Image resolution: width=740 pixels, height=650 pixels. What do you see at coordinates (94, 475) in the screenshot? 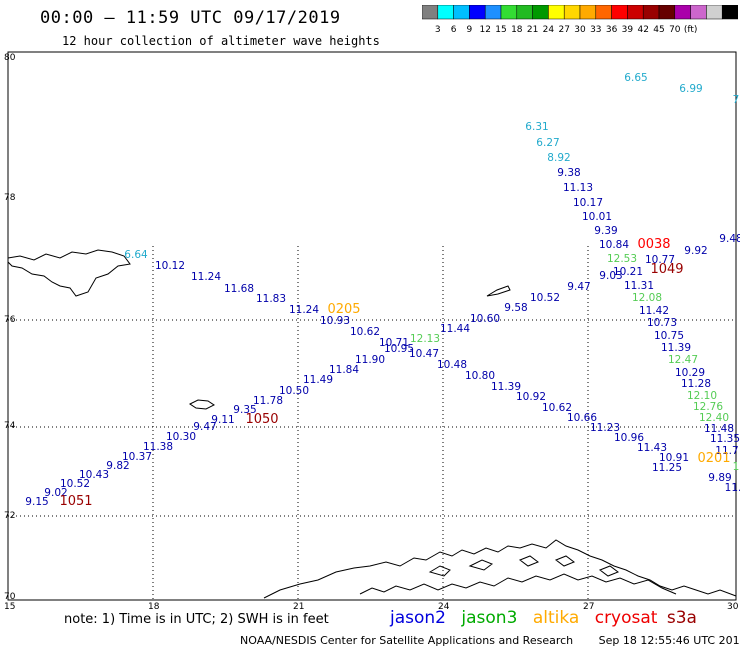
I see `wave-height-value: 10.43` at bounding box center [94, 475].